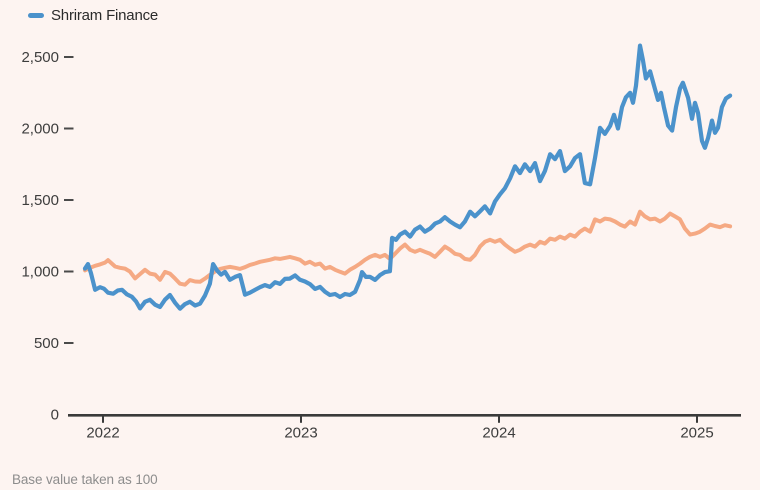 Image resolution: width=760 pixels, height=490 pixels. I want to click on x-tick-label: 2025, so click(696, 433).